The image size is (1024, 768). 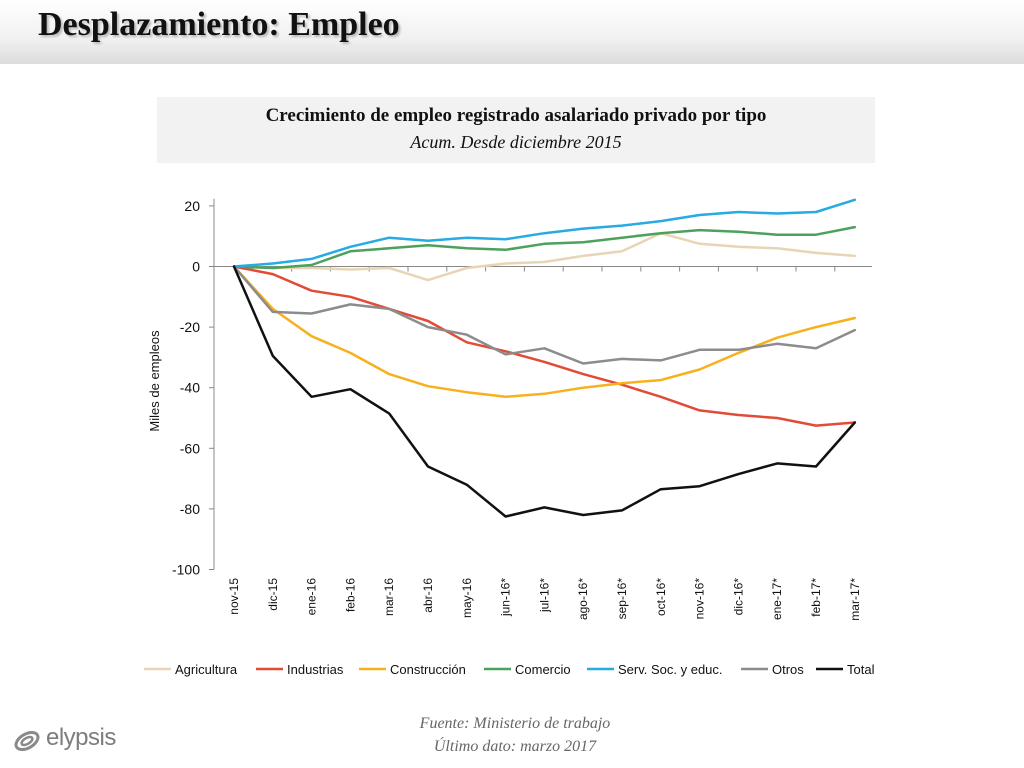 I want to click on series-line-industrias, so click(x=544, y=346).